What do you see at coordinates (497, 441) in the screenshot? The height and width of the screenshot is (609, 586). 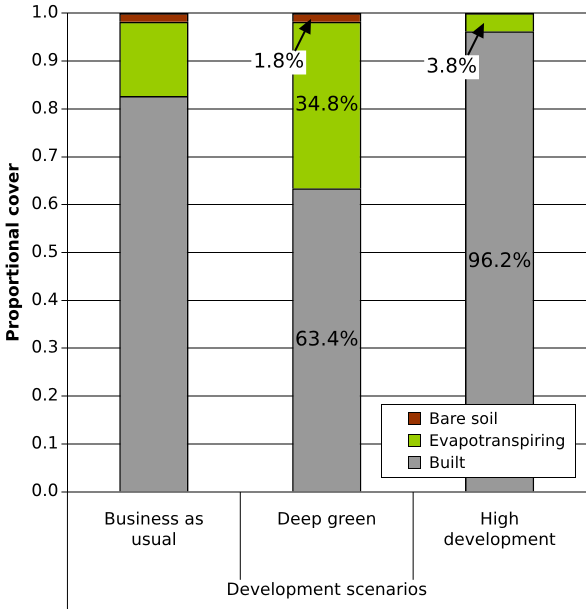 I see `legend-label: Evapotranspiring` at bounding box center [497, 441].